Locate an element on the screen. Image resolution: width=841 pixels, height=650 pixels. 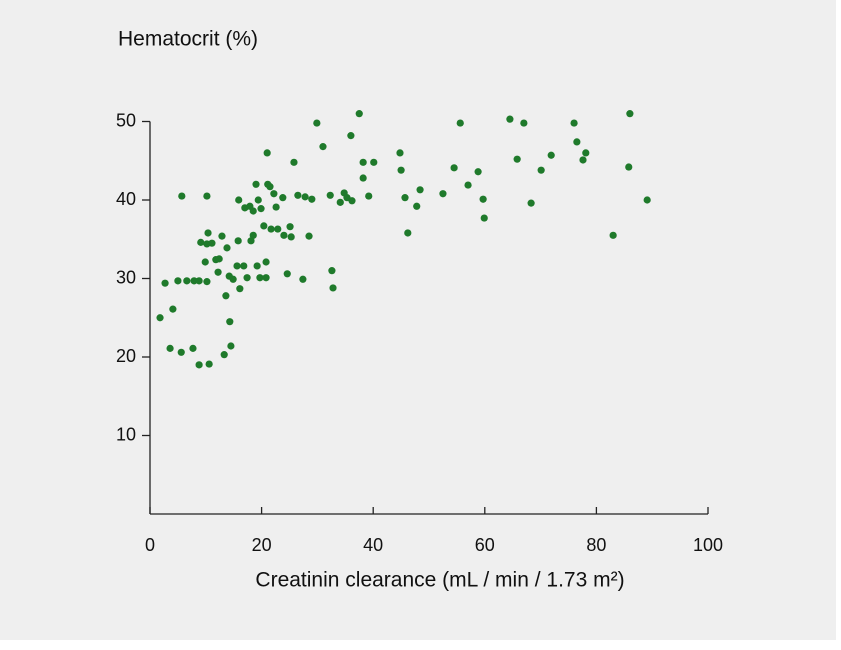
x-tick-label: 20 is located at coordinates (262, 545).